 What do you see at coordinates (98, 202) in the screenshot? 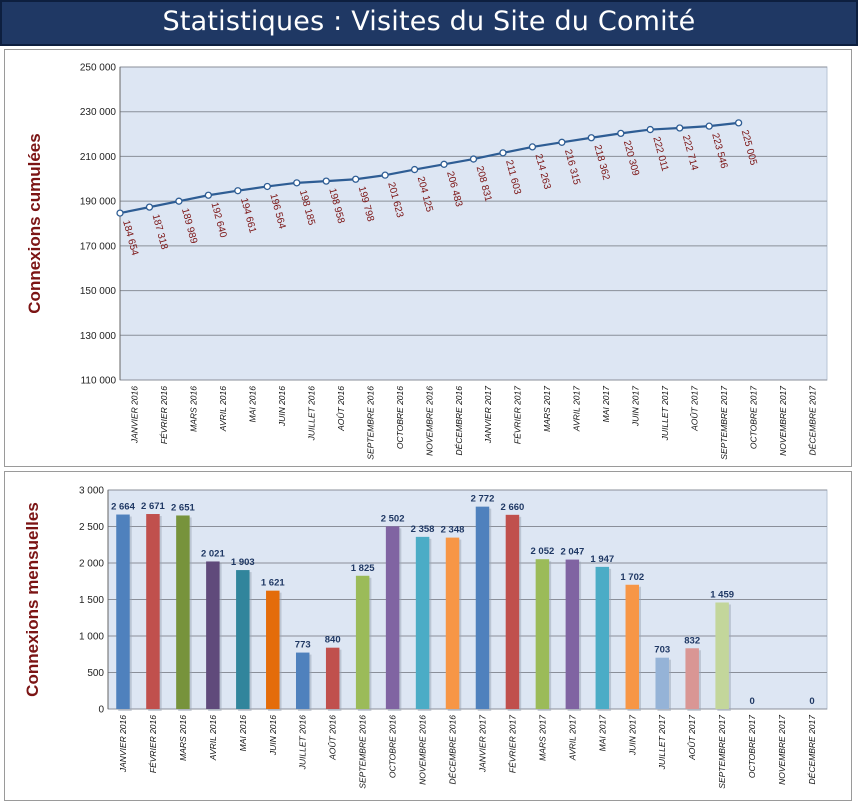
I see `y-tick-label: 190 000` at bounding box center [98, 202].